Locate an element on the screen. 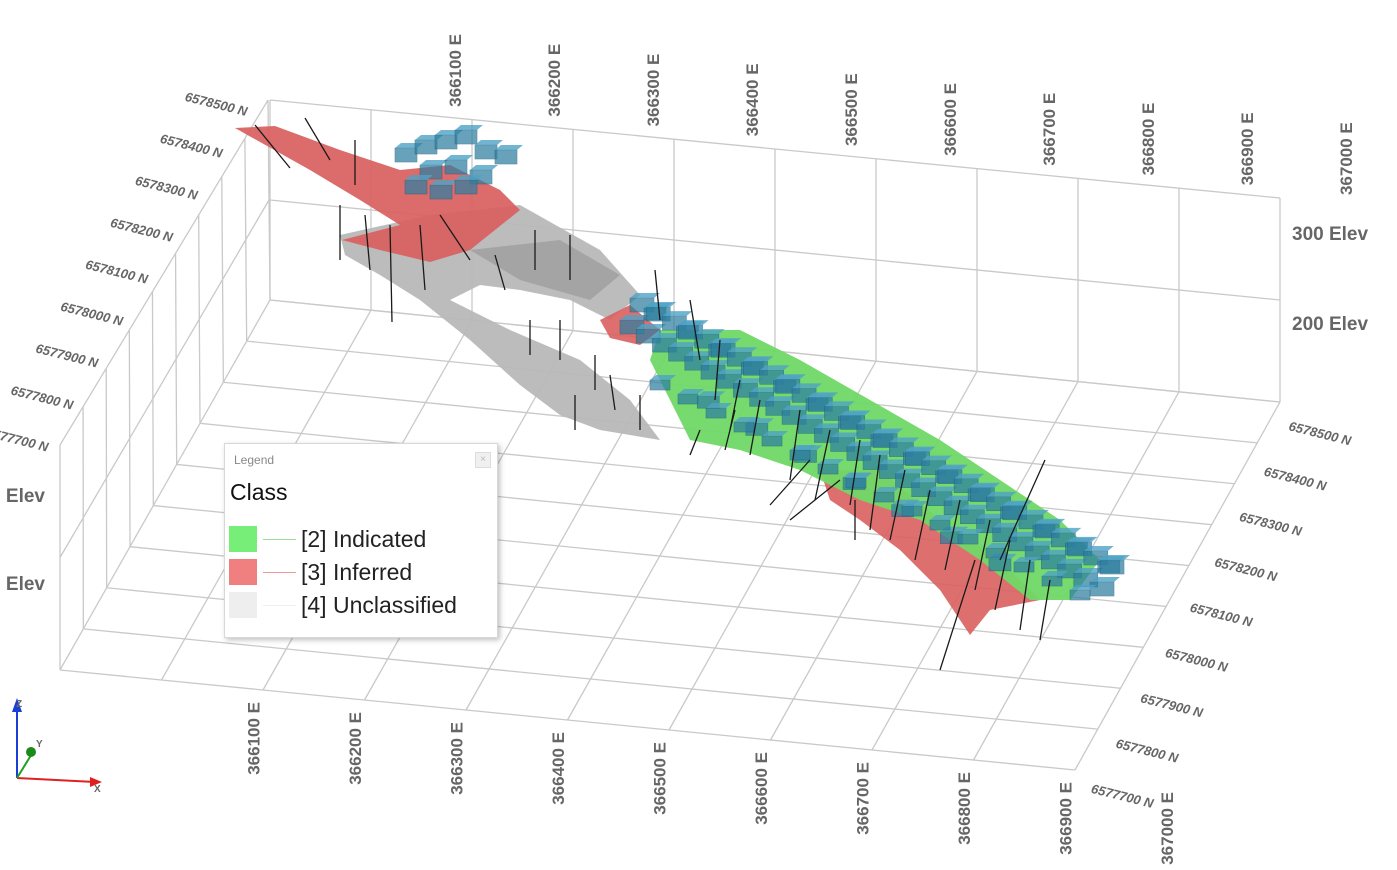 The image size is (1397, 870). legend-title: Legend is located at coordinates (254, 460).